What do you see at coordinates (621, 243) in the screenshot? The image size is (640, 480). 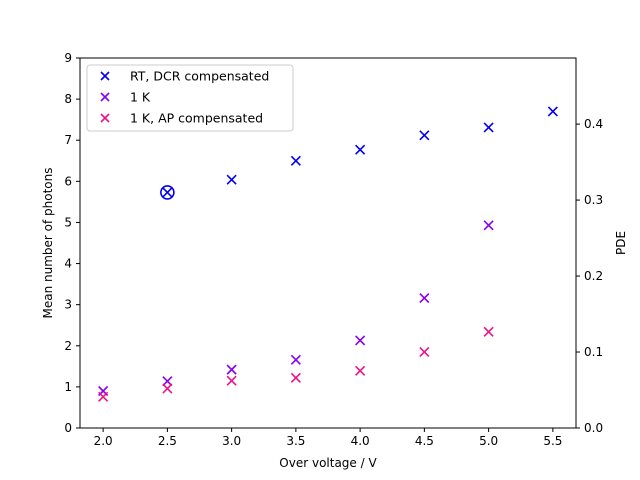 I see `y2-axis-label: PDE` at bounding box center [621, 243].